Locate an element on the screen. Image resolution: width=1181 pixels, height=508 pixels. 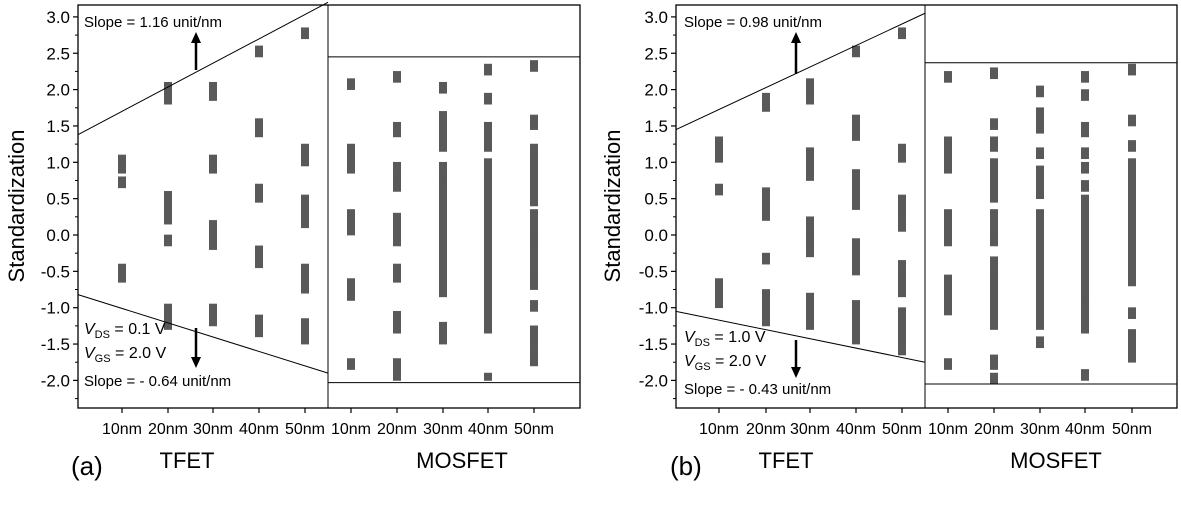
panel-a-y-tick-label: 1.5 is located at coordinates (58, 126).